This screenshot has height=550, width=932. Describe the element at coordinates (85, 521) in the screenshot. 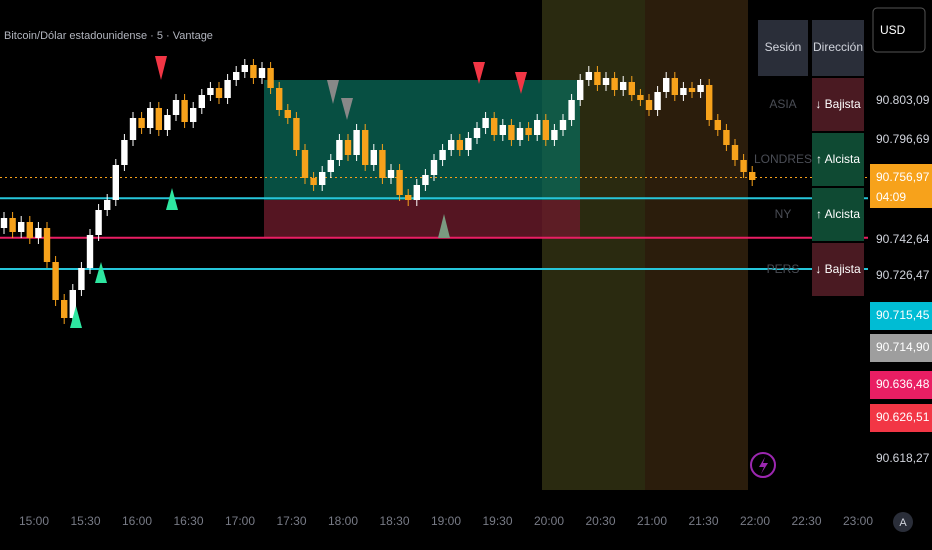

I see `x-tick-label: 15:30` at that location.